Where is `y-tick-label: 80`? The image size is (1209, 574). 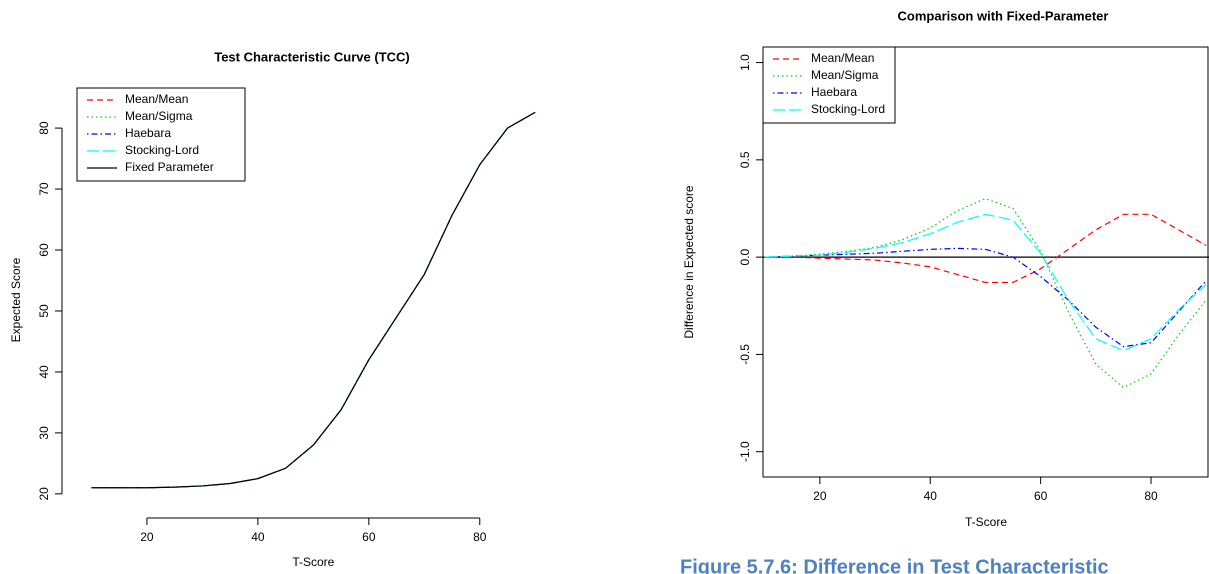 y-tick-label: 80 is located at coordinates (44, 128).